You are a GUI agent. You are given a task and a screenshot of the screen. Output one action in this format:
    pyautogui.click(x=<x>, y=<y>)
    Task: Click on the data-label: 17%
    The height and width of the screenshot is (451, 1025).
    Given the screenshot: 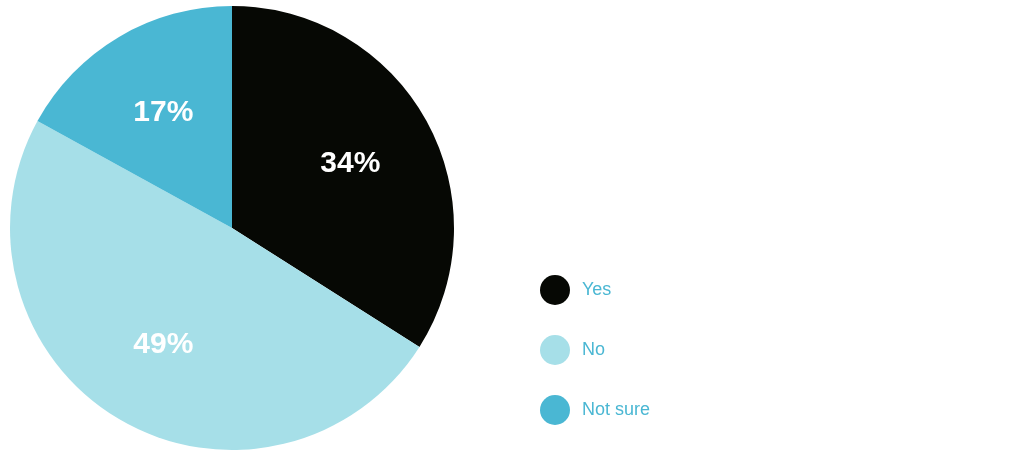 What is the action you would take?
    pyautogui.click(x=163, y=110)
    